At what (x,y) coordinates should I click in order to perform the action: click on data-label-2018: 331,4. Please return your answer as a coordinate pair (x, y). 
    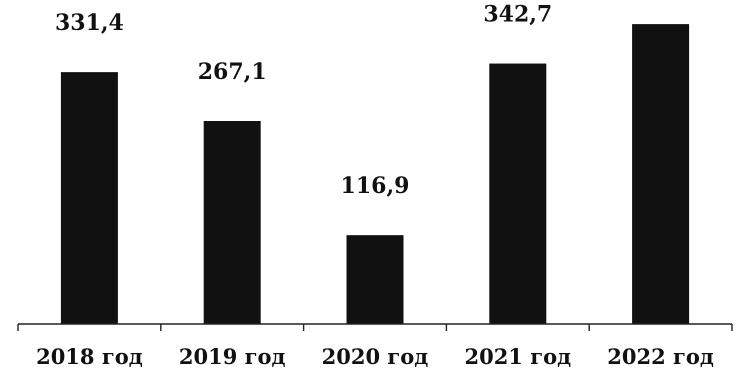
    Looking at the image, I should click on (89, 23).